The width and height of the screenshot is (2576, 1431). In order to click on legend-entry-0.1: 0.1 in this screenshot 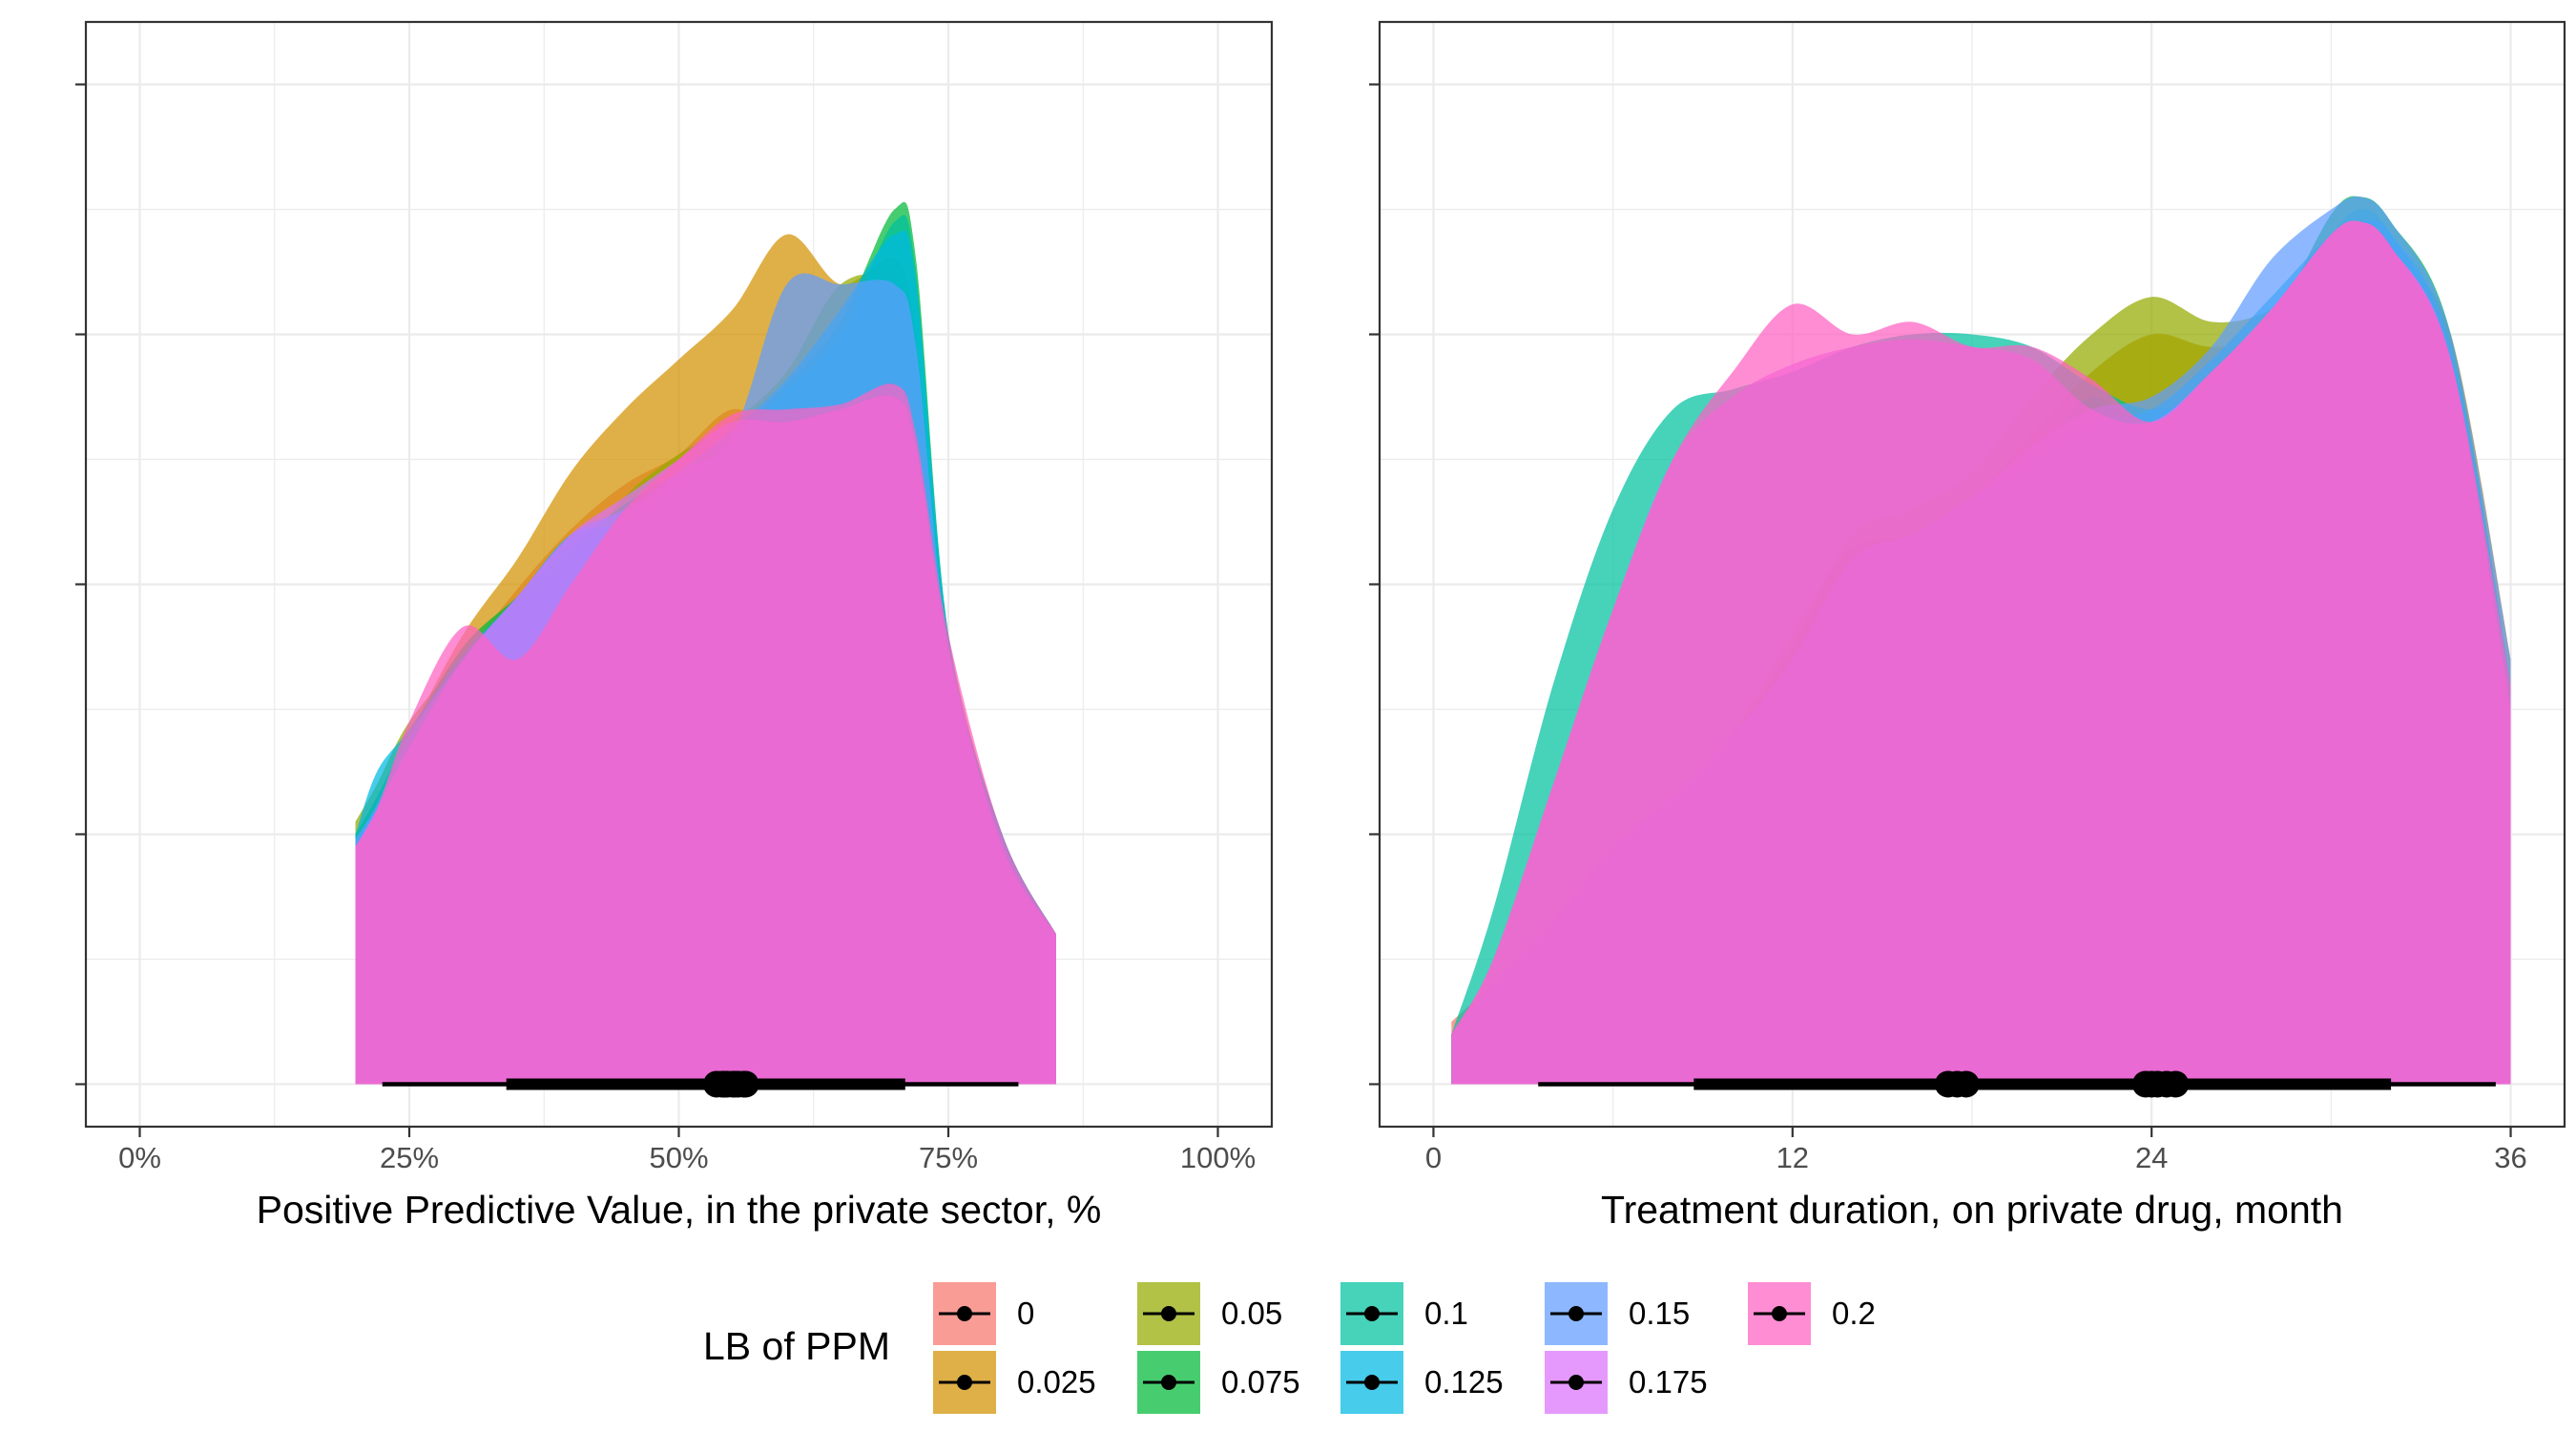, I will do `click(1404, 1314)`.